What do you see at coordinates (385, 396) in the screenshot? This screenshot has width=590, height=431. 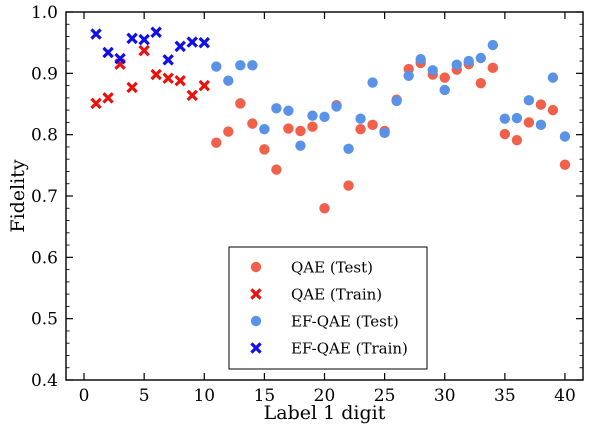 I see `x-tick-label: 25` at bounding box center [385, 396].